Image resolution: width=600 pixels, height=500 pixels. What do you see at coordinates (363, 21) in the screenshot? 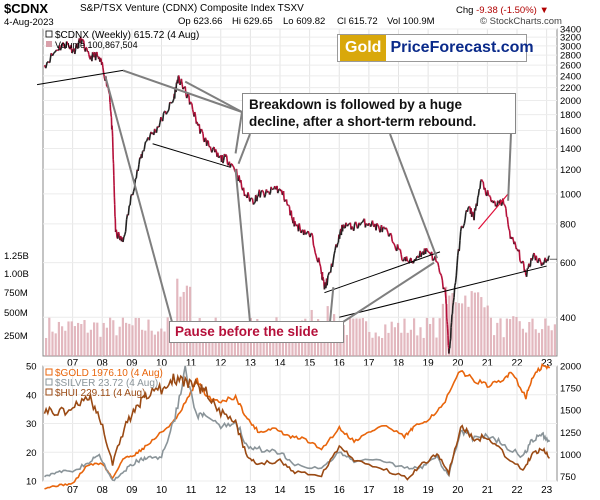
I see `close-value: 615.72` at bounding box center [363, 21].